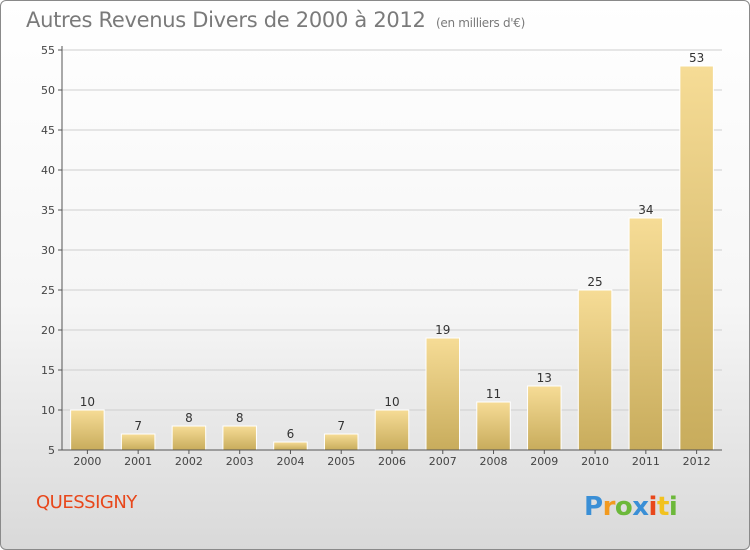  Describe the element at coordinates (226, 20) in the screenshot. I see `chart-title-text: Autres Revenus Divers de 2000 à 2012` at that location.